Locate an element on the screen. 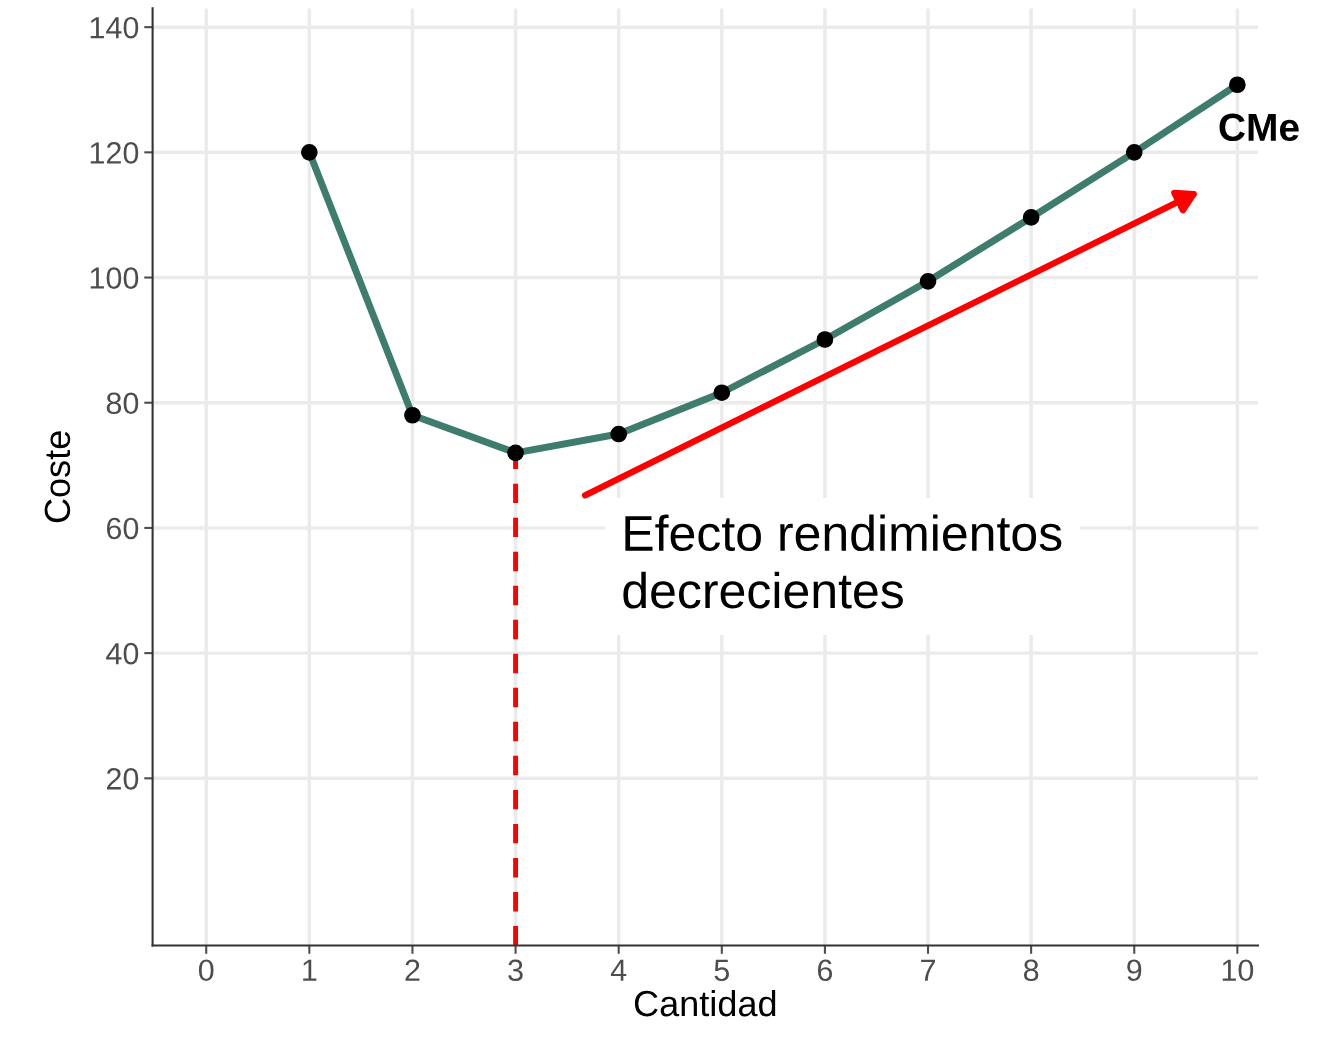 This screenshot has height=1047, width=1327. y-tick-label: 40 is located at coordinates (122, 653).